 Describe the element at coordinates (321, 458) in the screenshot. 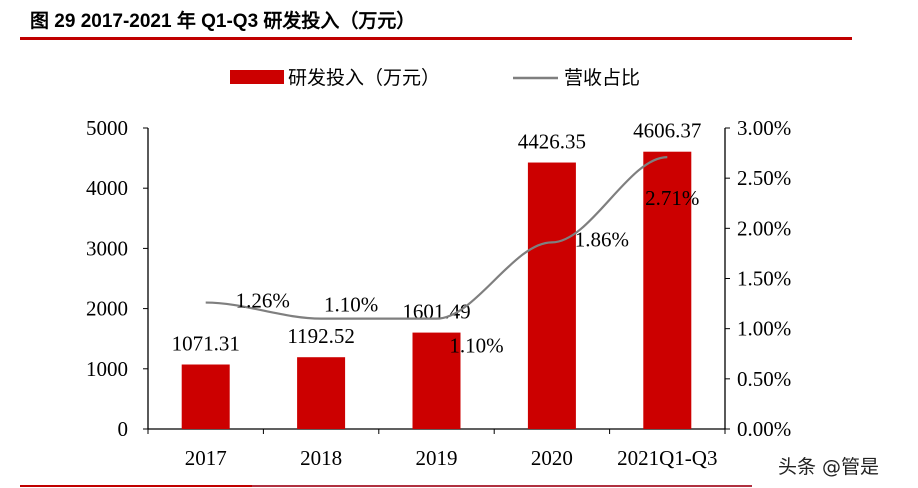

I see `x-tick-label: 2018` at that location.